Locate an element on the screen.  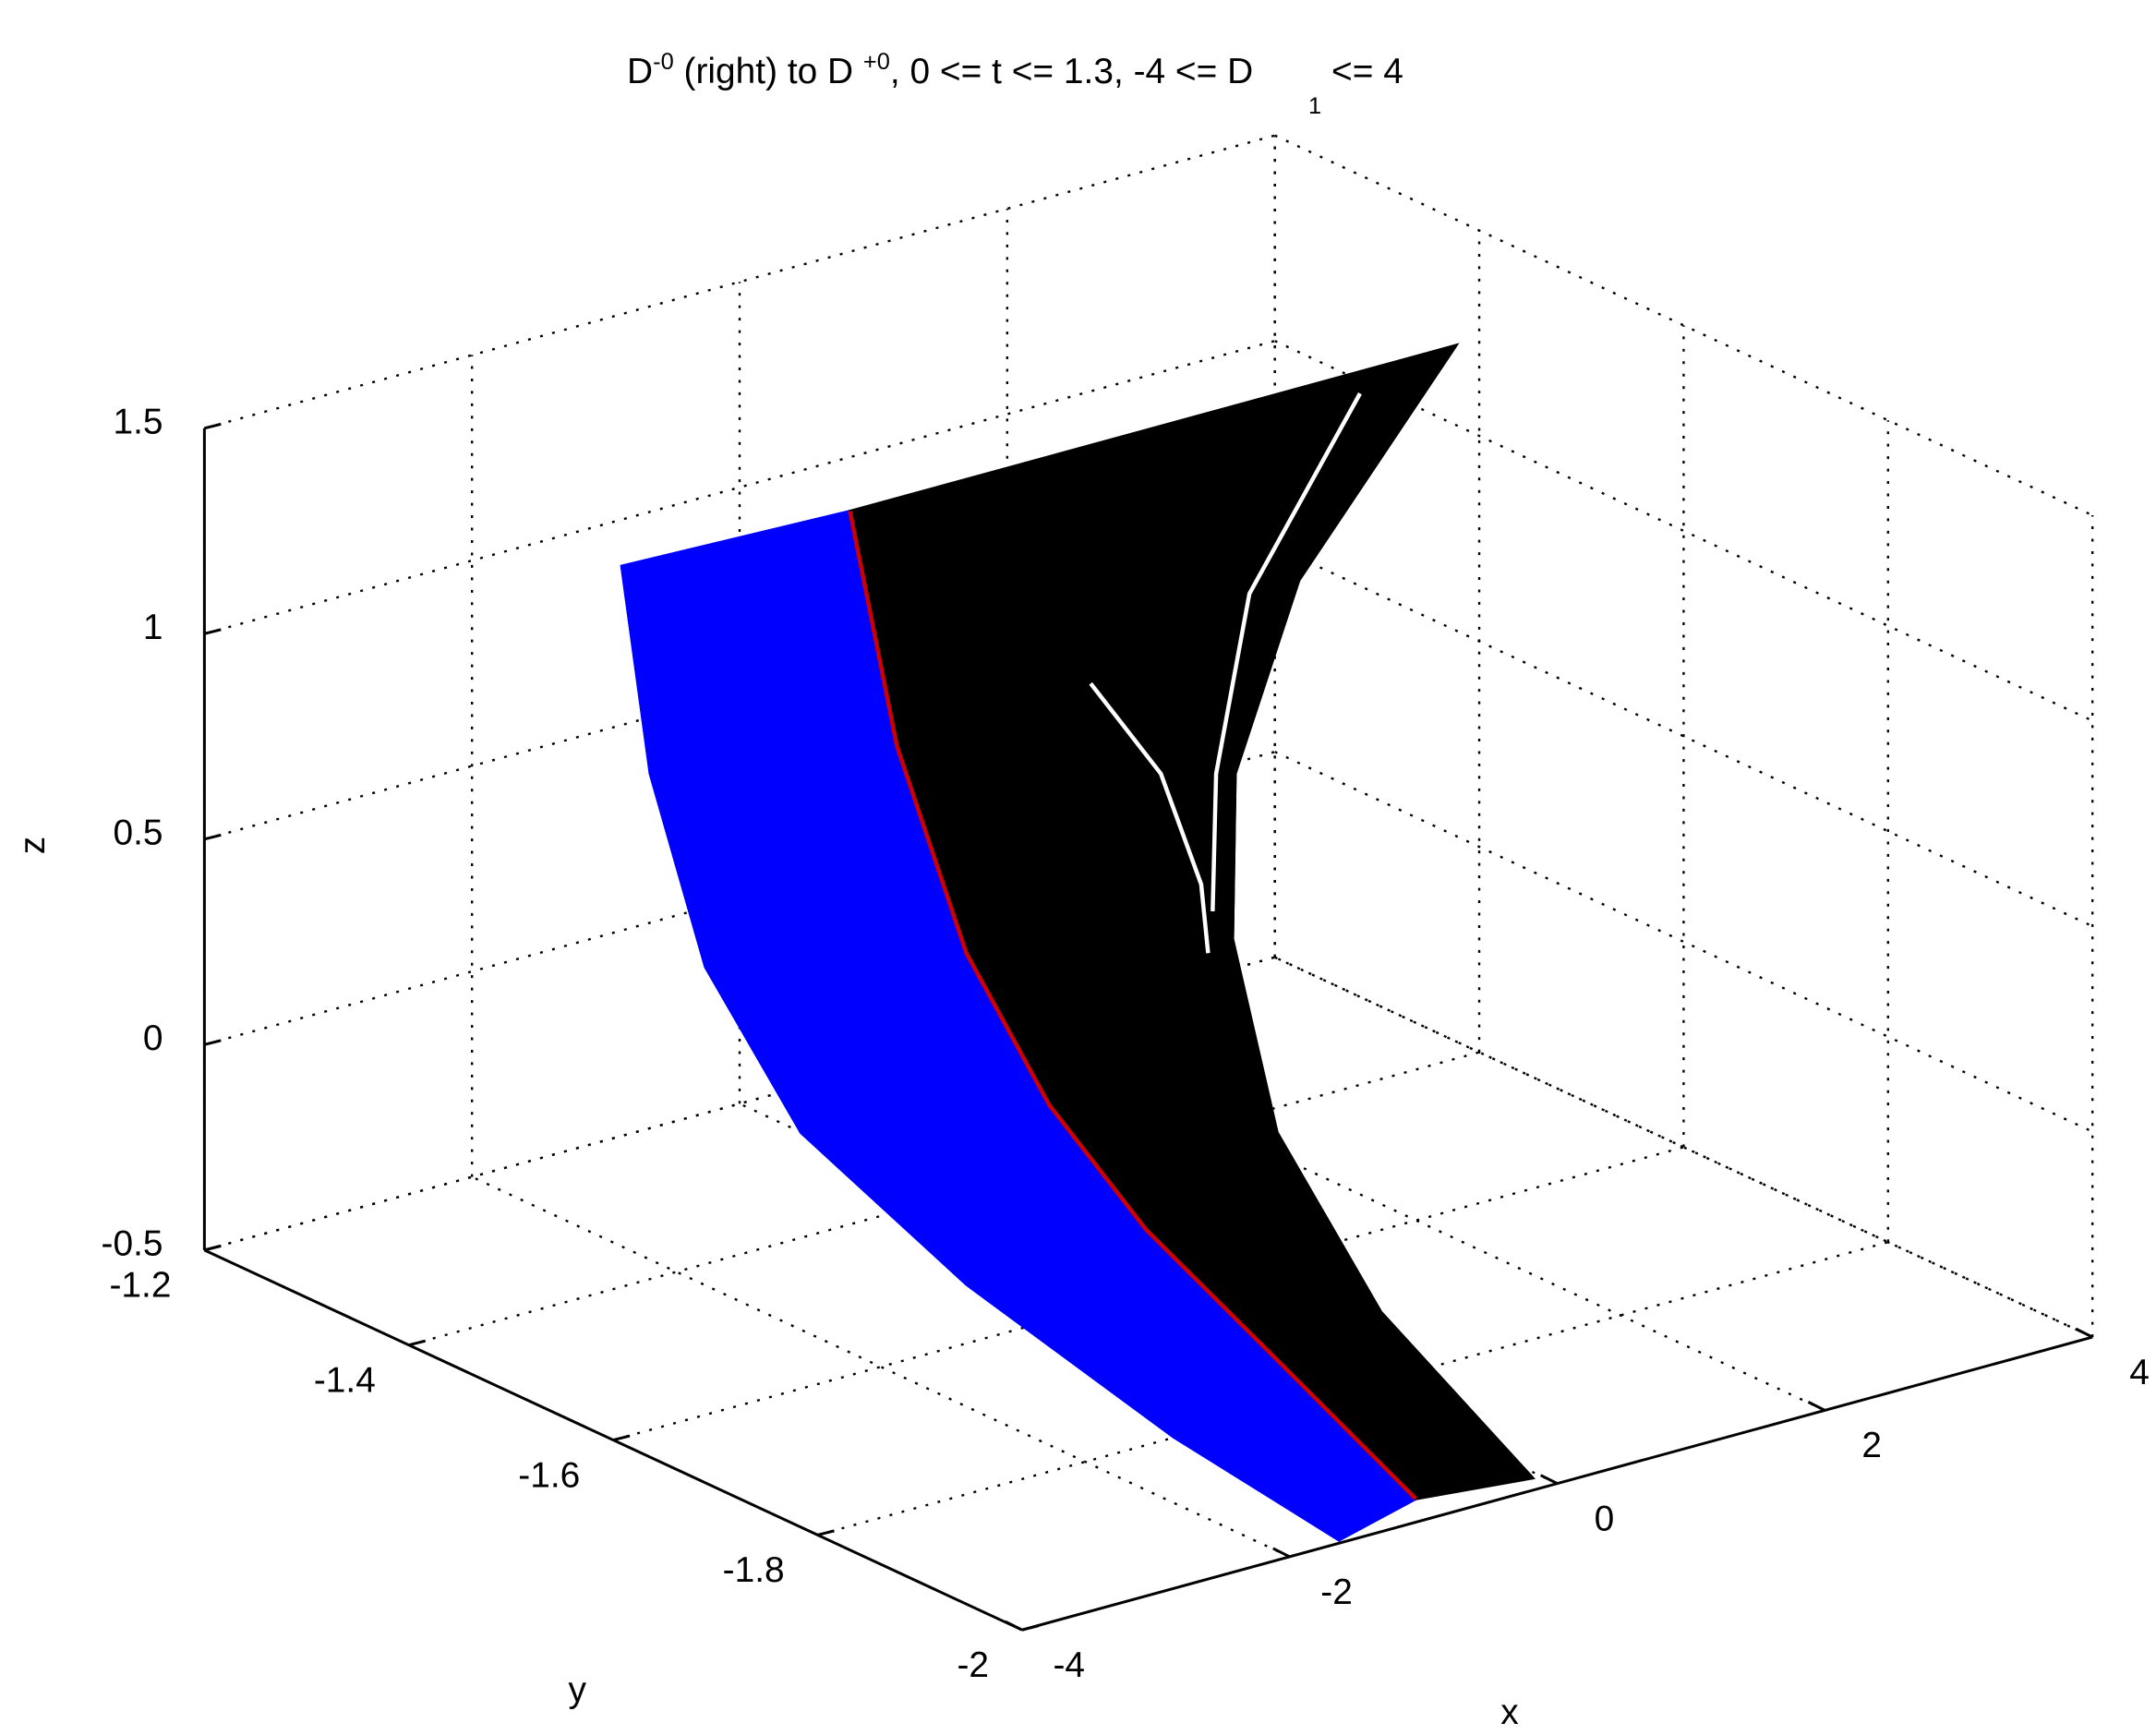
x-tick-label: -4 is located at coordinates (1069, 1665).